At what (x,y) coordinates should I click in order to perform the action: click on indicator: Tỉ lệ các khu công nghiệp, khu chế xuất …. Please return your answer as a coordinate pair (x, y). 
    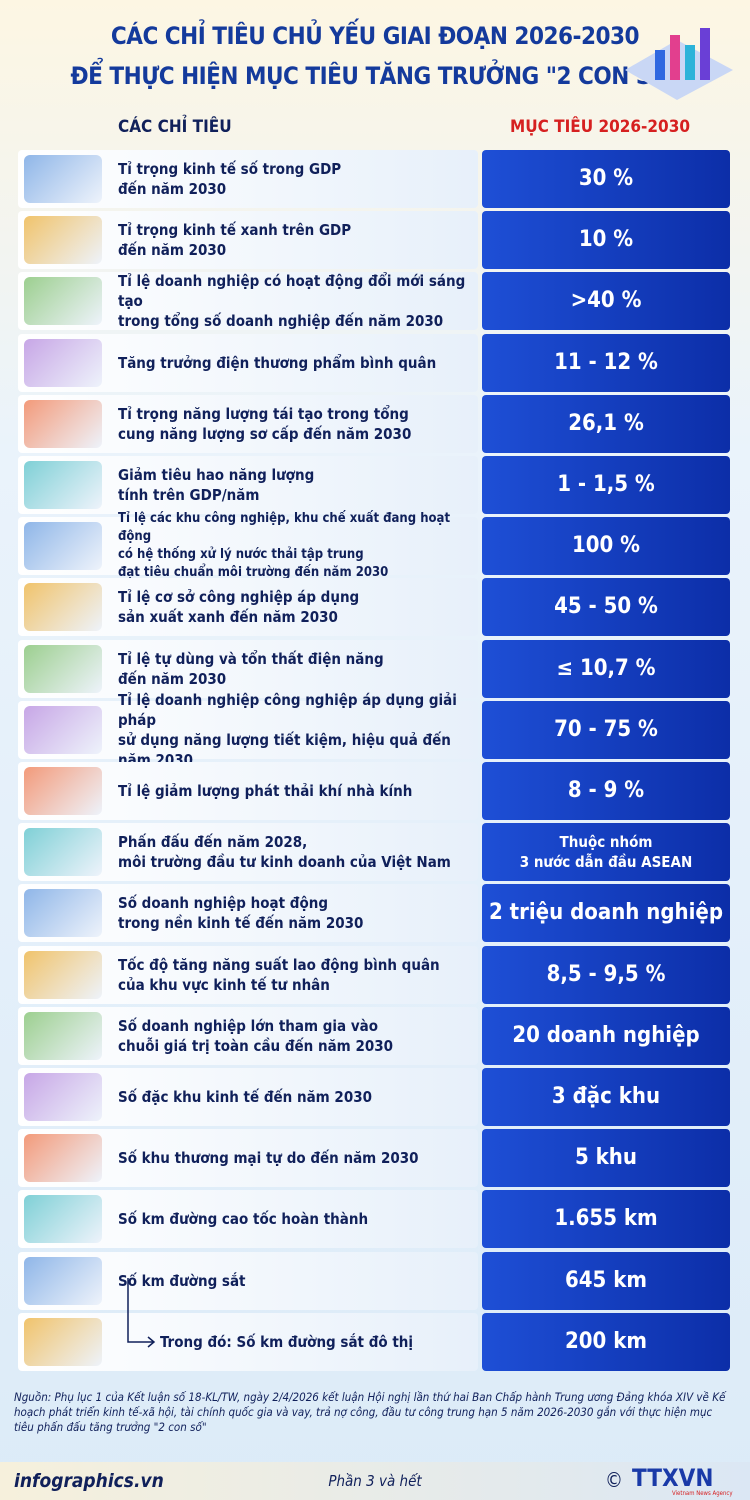
    Looking at the image, I should click on (298, 545).